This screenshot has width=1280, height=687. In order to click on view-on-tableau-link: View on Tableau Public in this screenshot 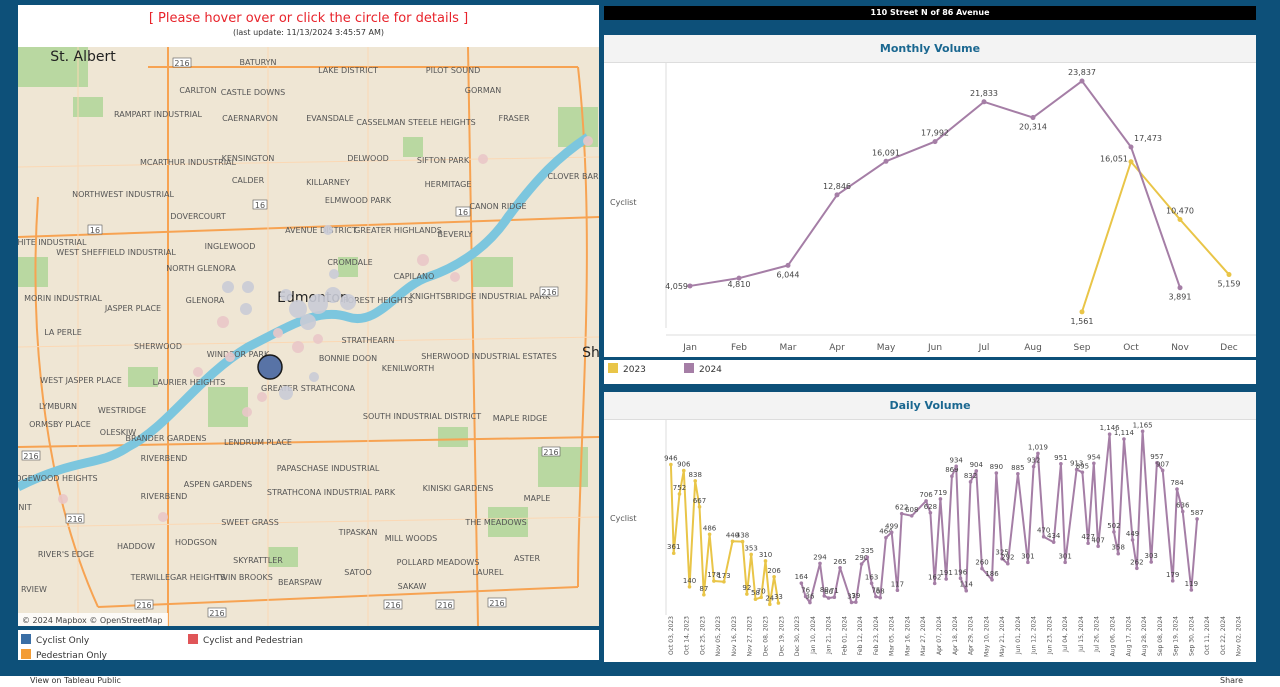, I will do `click(75, 680)`.